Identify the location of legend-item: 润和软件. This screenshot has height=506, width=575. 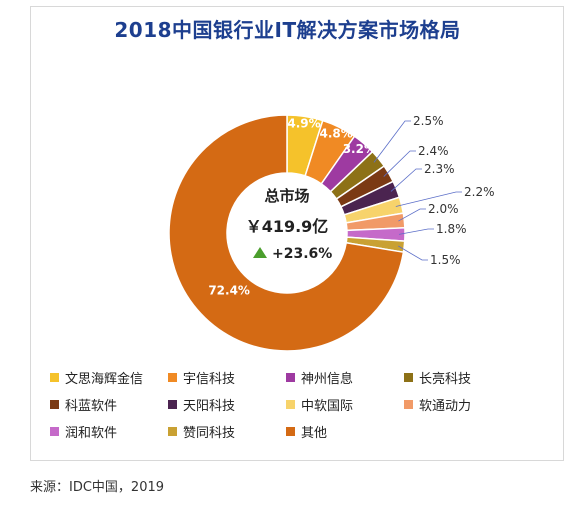
(109, 431).